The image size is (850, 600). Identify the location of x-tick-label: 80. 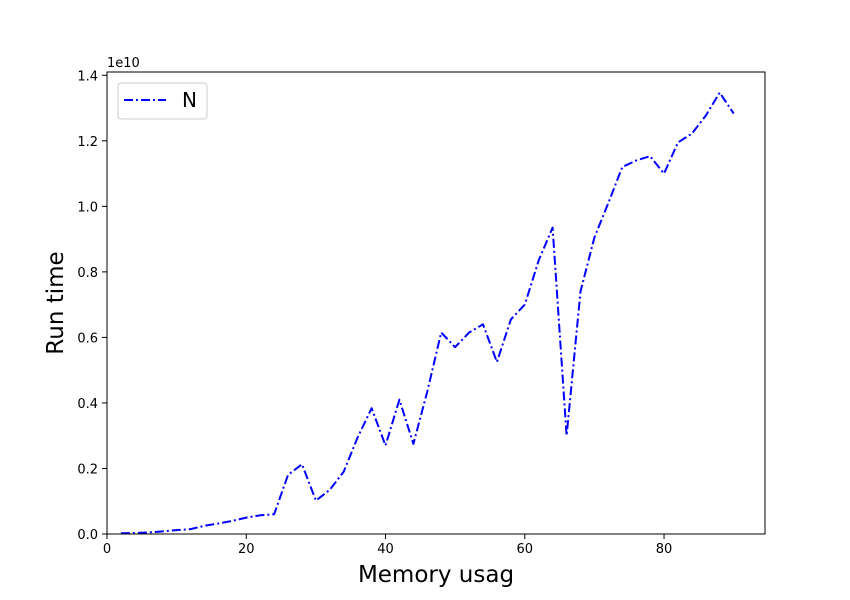
(664, 549).